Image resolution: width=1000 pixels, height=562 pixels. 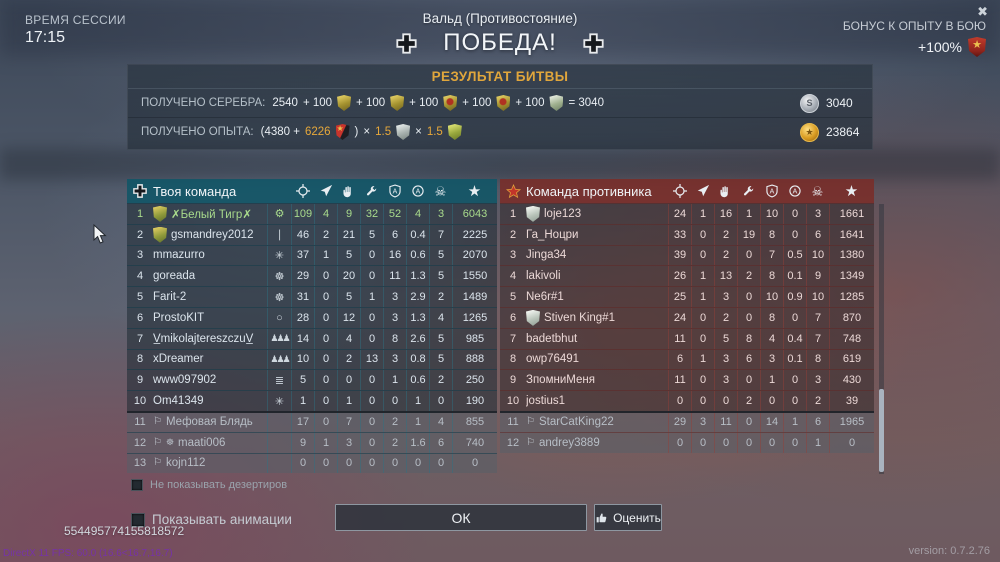 I want to click on player-row: 2 Га_Ноцри 33 0 2 19 8 0 6 1641, so click(x=687, y=234).